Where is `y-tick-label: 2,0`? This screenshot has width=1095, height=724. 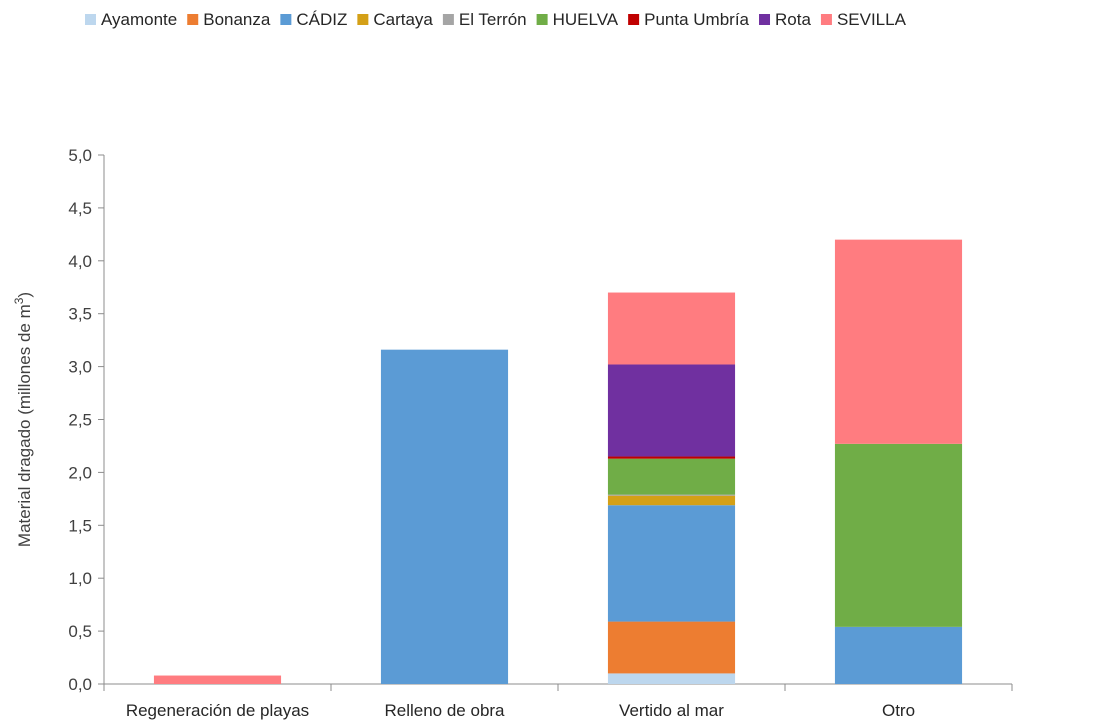 y-tick-label: 2,0 is located at coordinates (80, 472).